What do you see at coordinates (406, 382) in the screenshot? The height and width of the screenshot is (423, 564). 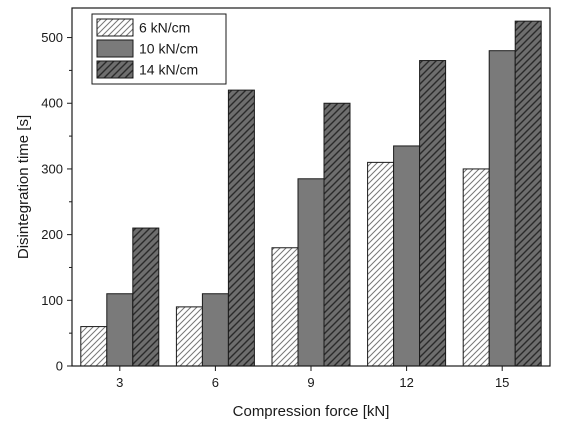 I see `x-tick-label: 12` at bounding box center [406, 382].